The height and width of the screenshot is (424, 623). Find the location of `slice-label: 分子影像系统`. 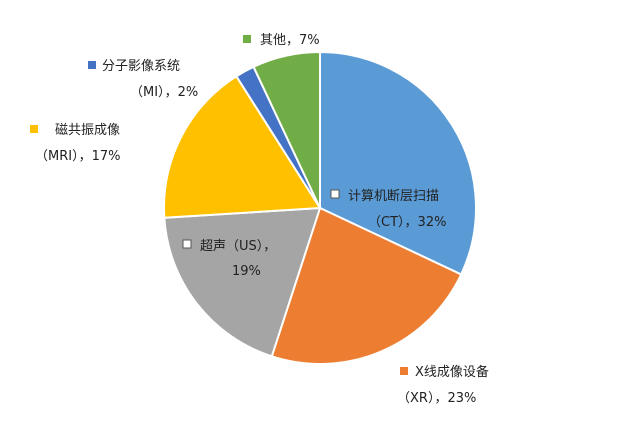

slice-label: 分子影像系统 is located at coordinates (141, 66).